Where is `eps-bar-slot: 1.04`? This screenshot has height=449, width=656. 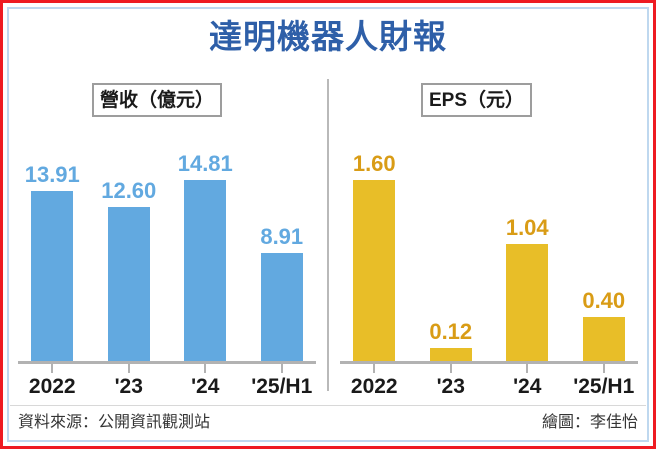 eps-bar-slot: 1.04 is located at coordinates (527, 246).